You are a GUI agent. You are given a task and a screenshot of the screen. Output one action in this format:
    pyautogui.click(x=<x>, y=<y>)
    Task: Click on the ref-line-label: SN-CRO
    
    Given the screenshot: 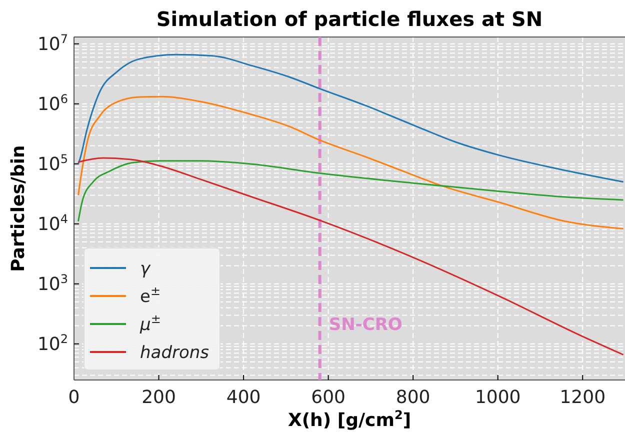 What is the action you would take?
    pyautogui.click(x=365, y=325)
    